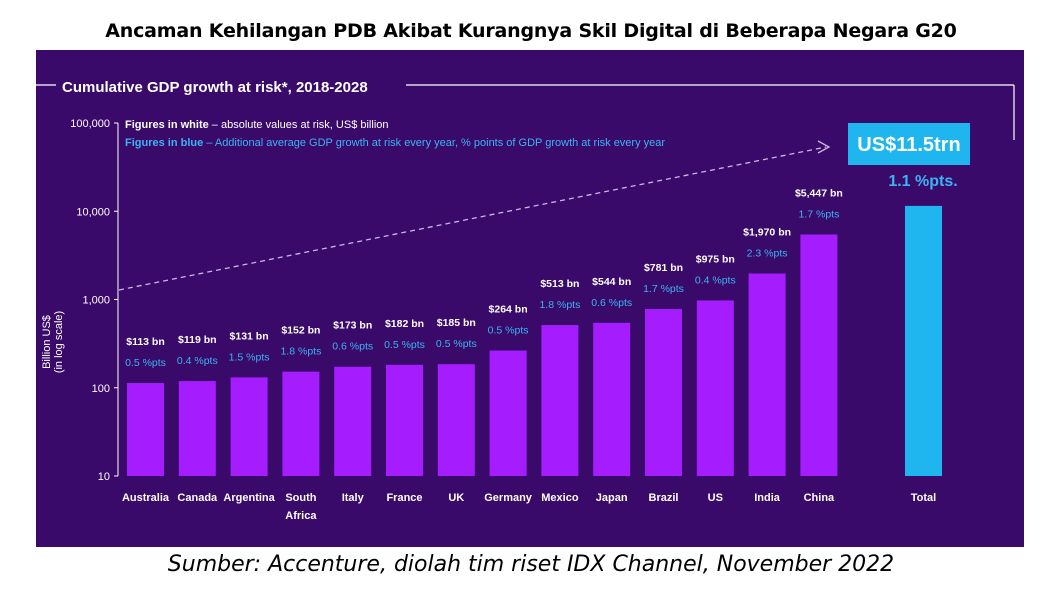 Image resolution: width=1062 pixels, height=616 pixels. Describe the element at coordinates (145, 342) in the screenshot. I see `value-label: $113 bn` at that location.